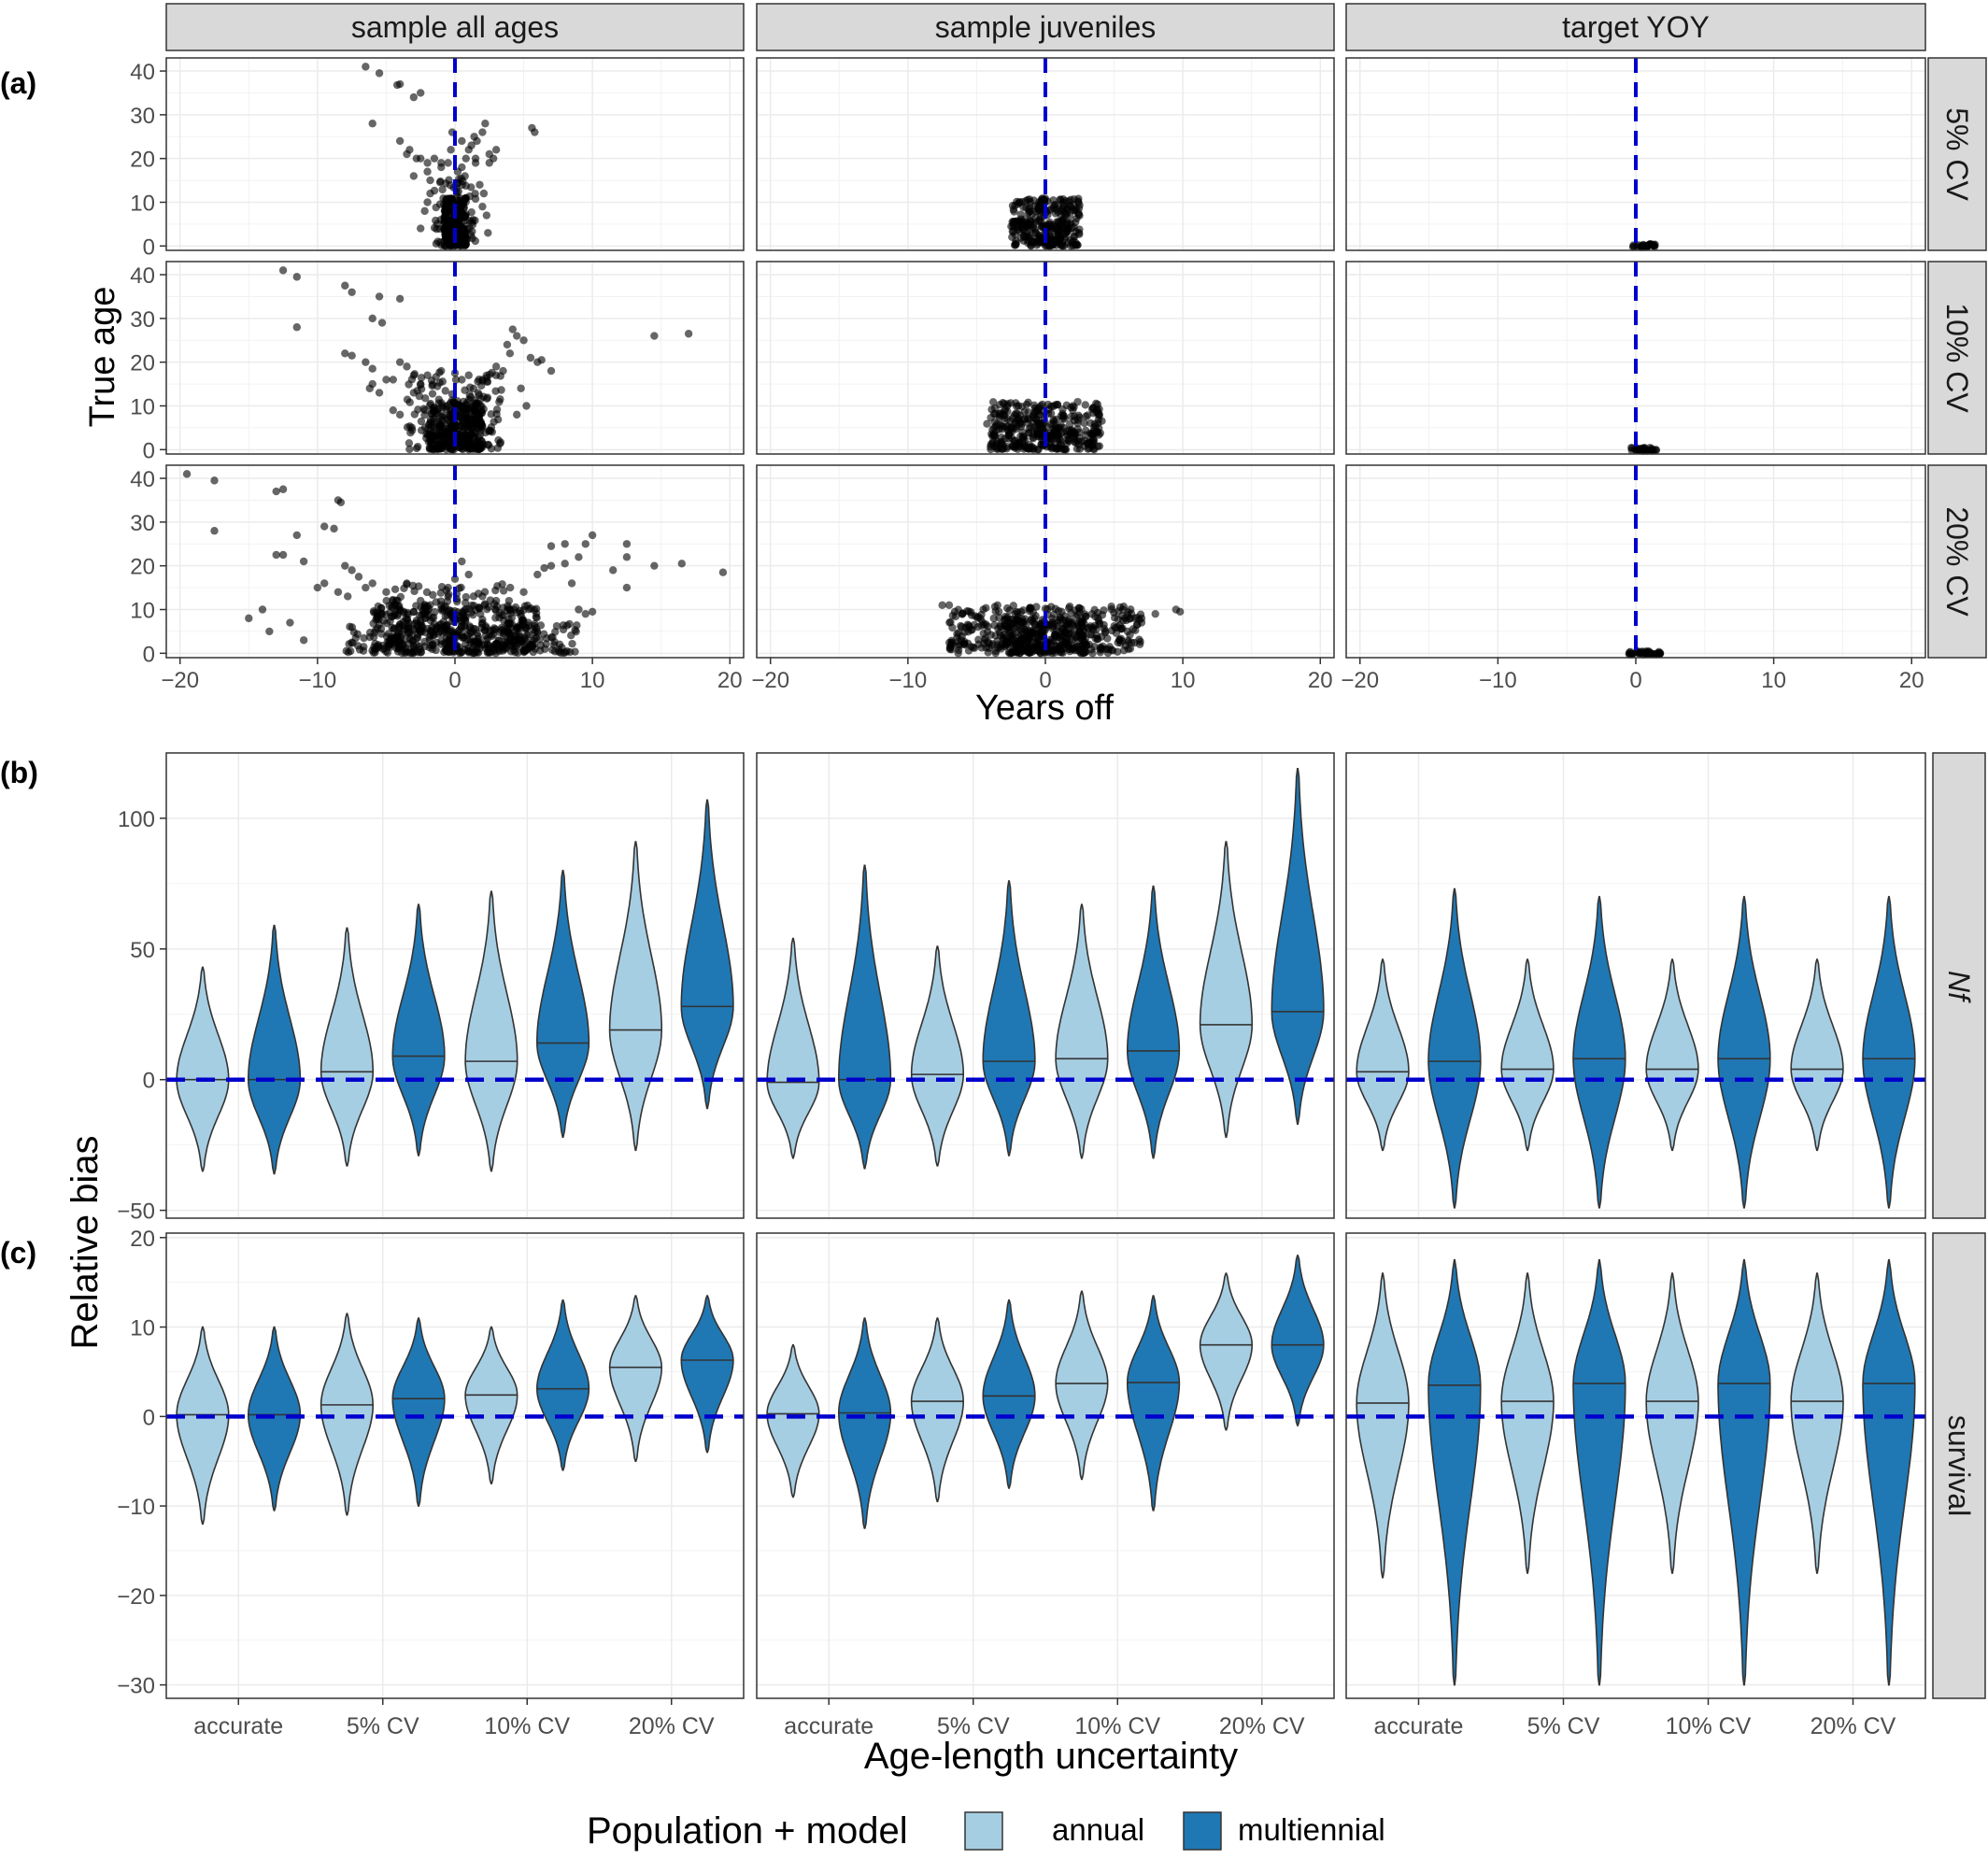  Describe the element at coordinates (437, 578) in the screenshot. I see `scatter-panel: 0 10 20 30 40 −20 −10 0 10 20` at that location.